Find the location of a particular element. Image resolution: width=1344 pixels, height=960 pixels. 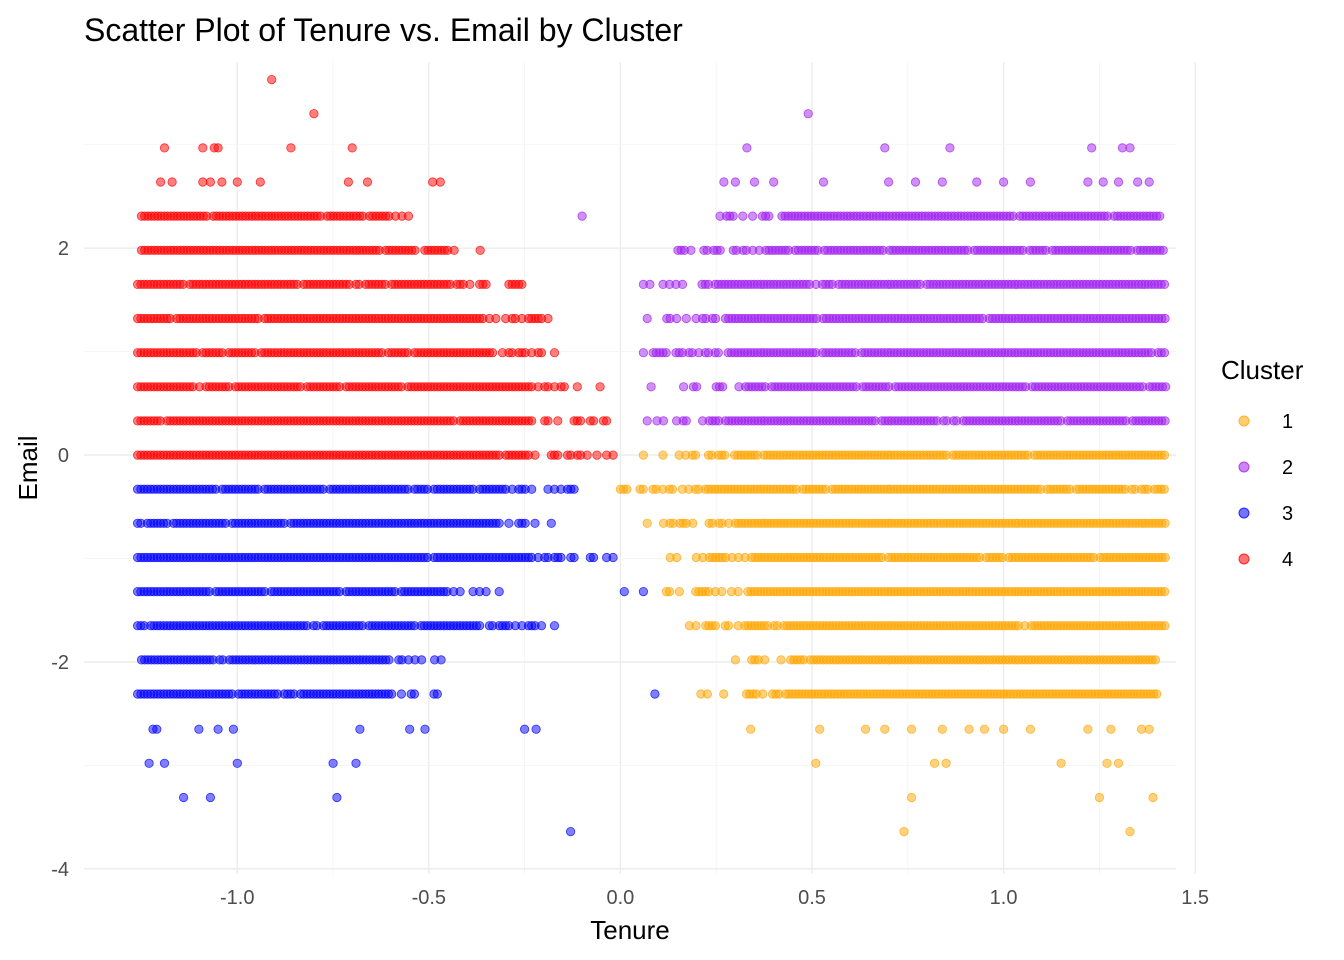

x-tick-label: 0.5 is located at coordinates (812, 898).